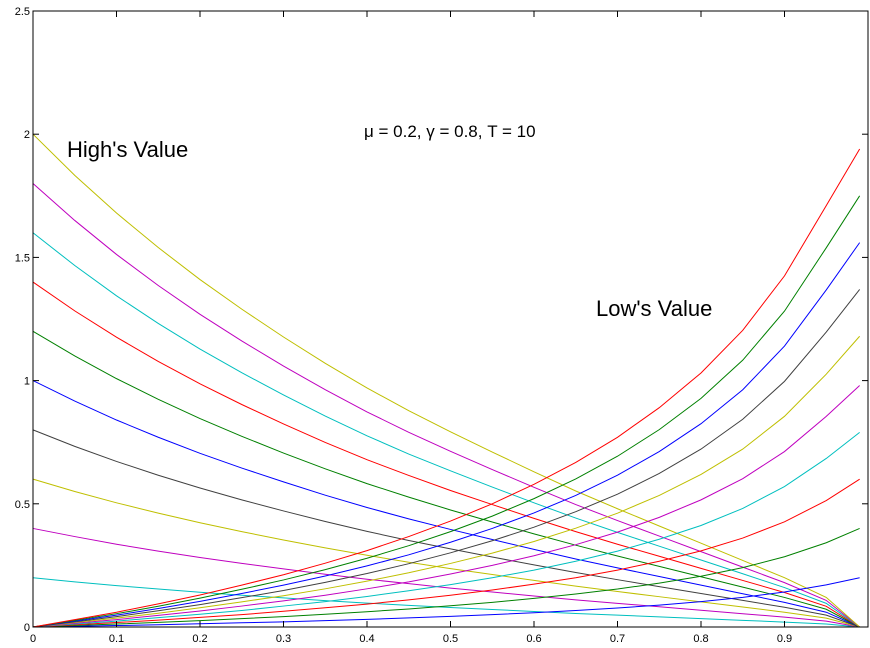  Describe the element at coordinates (27, 628) in the screenshot. I see `y-tick-label: 0` at that location.